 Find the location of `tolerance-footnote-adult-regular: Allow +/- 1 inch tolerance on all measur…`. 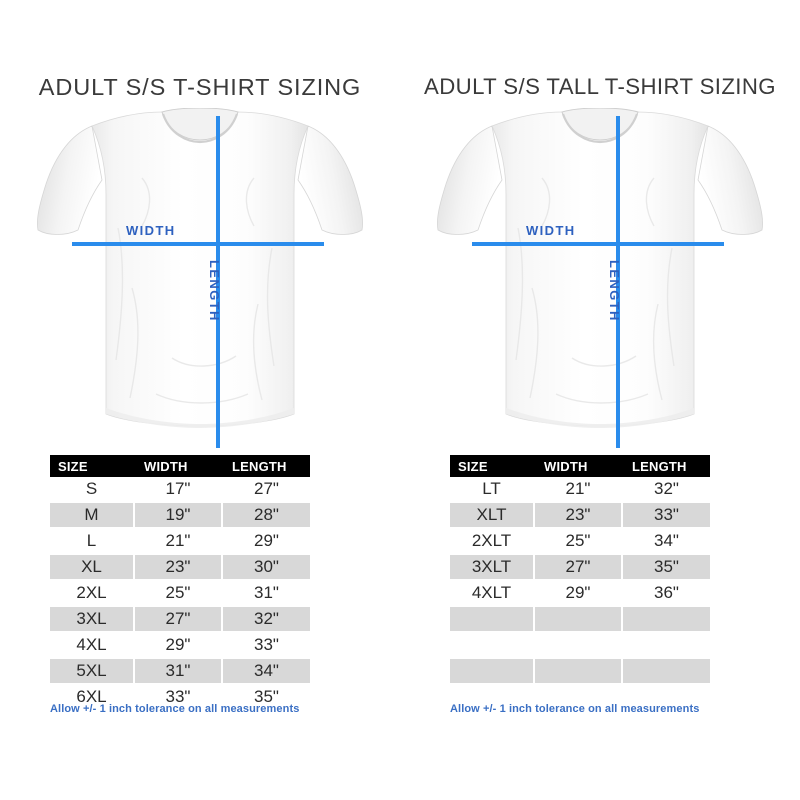

tolerance-footnote-adult-regular: Allow +/- 1 inch tolerance on all measur… is located at coordinates (175, 709).